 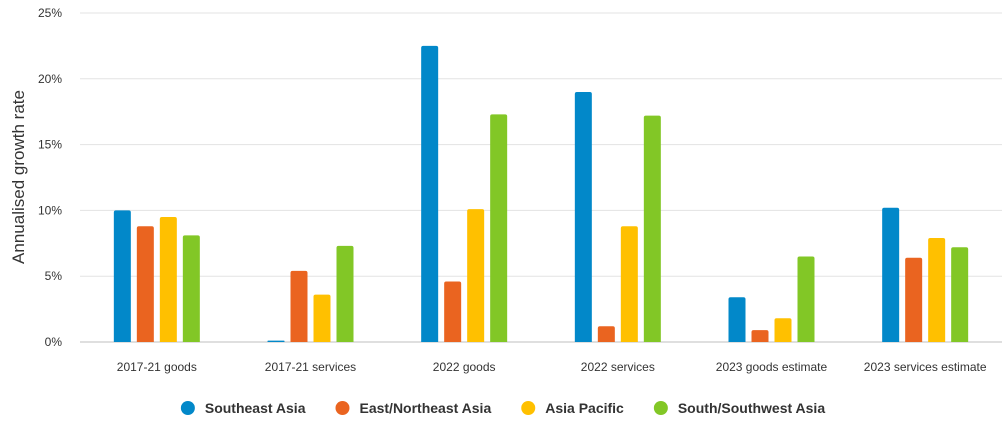 I want to click on x-category-label: 2023 goods estimate, so click(x=772, y=367).